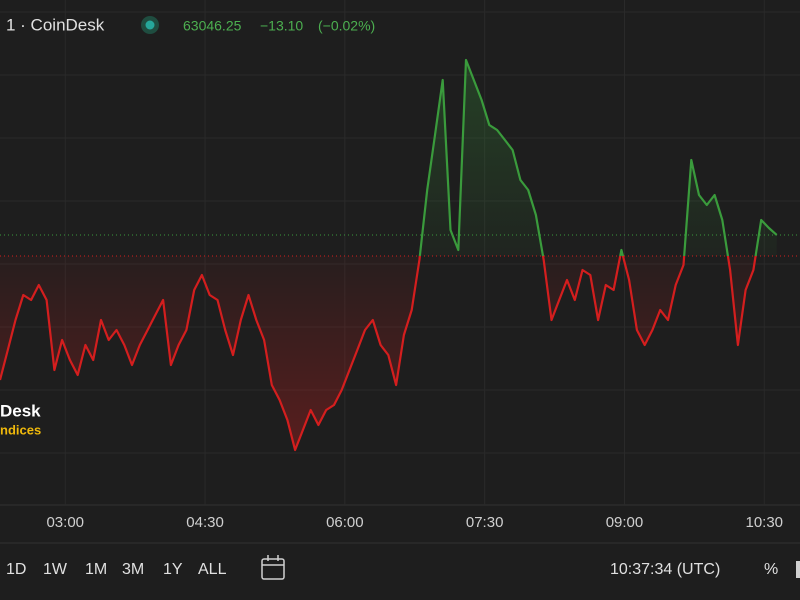 The width and height of the screenshot is (800, 600). Describe the element at coordinates (150, 25) in the screenshot. I see `status-dot` at that location.